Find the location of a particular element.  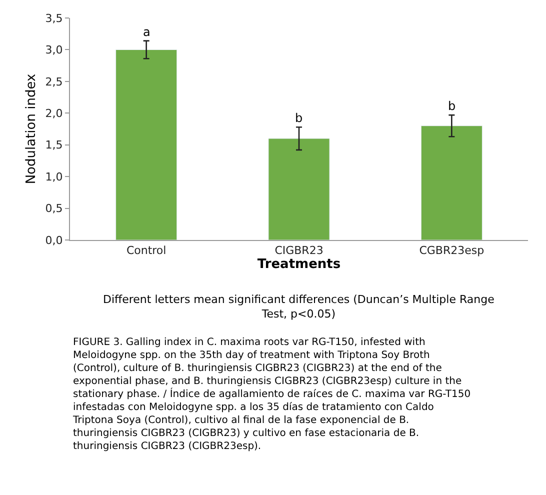

y-tick-label: 2,5 is located at coordinates (54, 81).